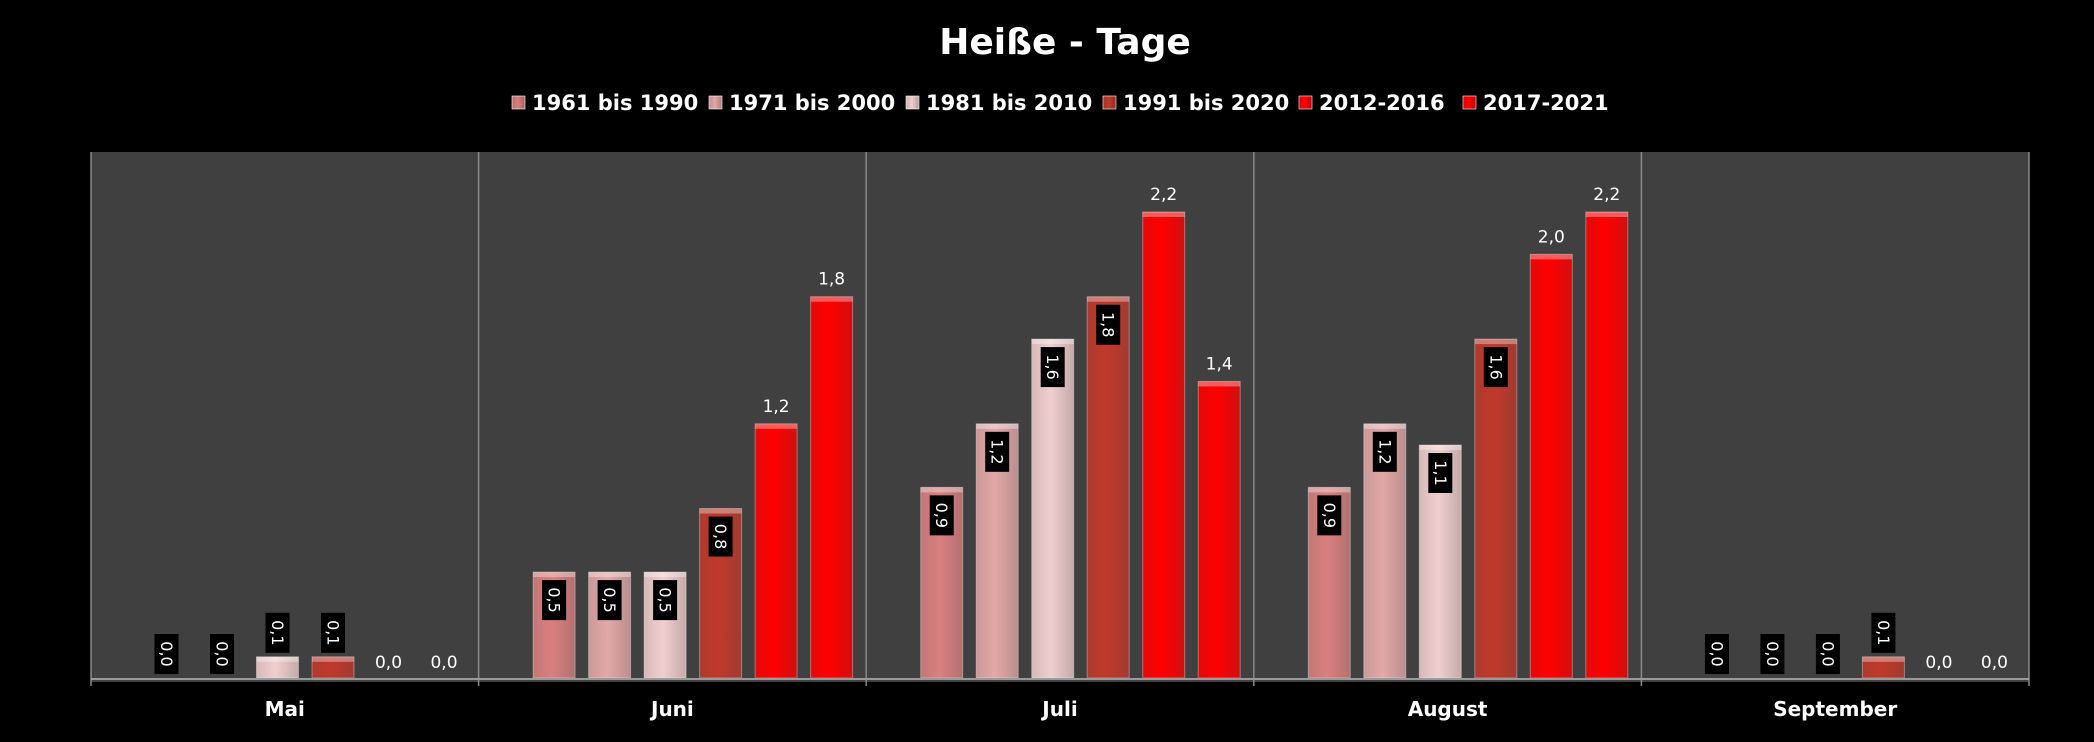 This screenshot has height=742, width=2094. Describe the element at coordinates (801, 103) in the screenshot. I see `legend-item-1971-bis-2000: 1971 bis 2000` at that location.